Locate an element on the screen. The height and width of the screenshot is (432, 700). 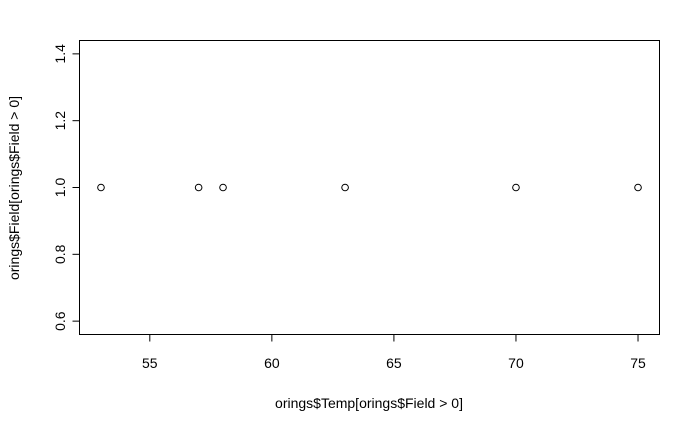
x-tick-label: 60 is located at coordinates (272, 363).